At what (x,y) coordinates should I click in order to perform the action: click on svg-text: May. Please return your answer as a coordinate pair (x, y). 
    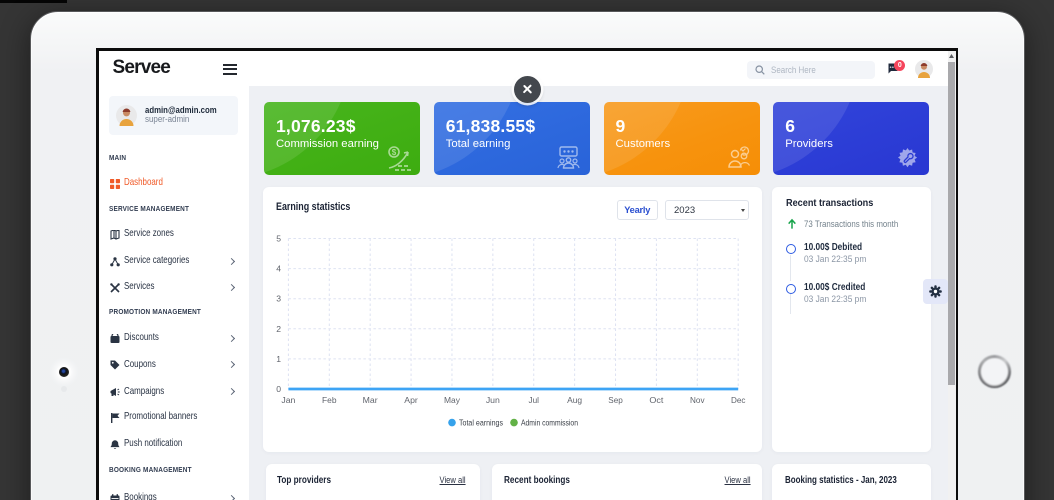
    Looking at the image, I should click on (452, 400).